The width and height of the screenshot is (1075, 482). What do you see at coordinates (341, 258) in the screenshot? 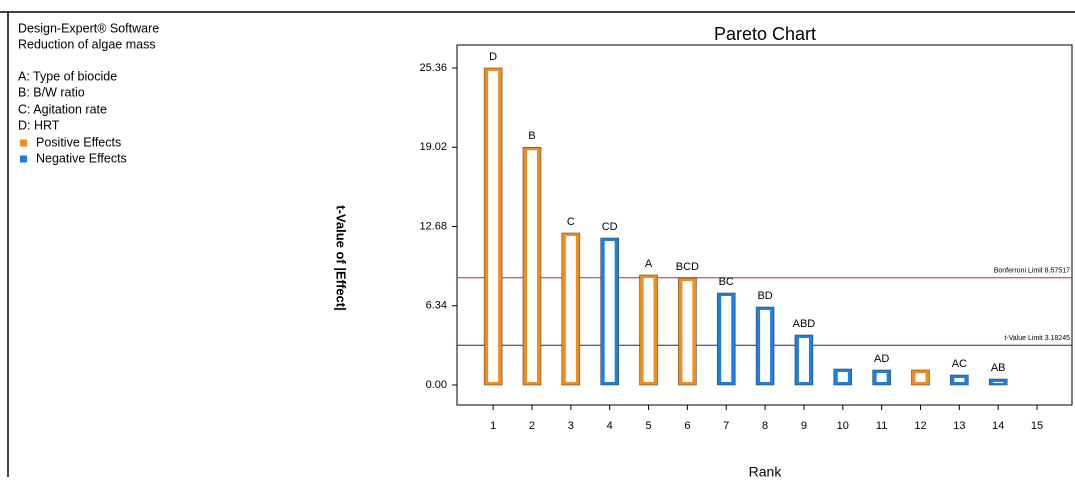
I see `y-axis-label: t-Value of |Effect|` at bounding box center [341, 258].